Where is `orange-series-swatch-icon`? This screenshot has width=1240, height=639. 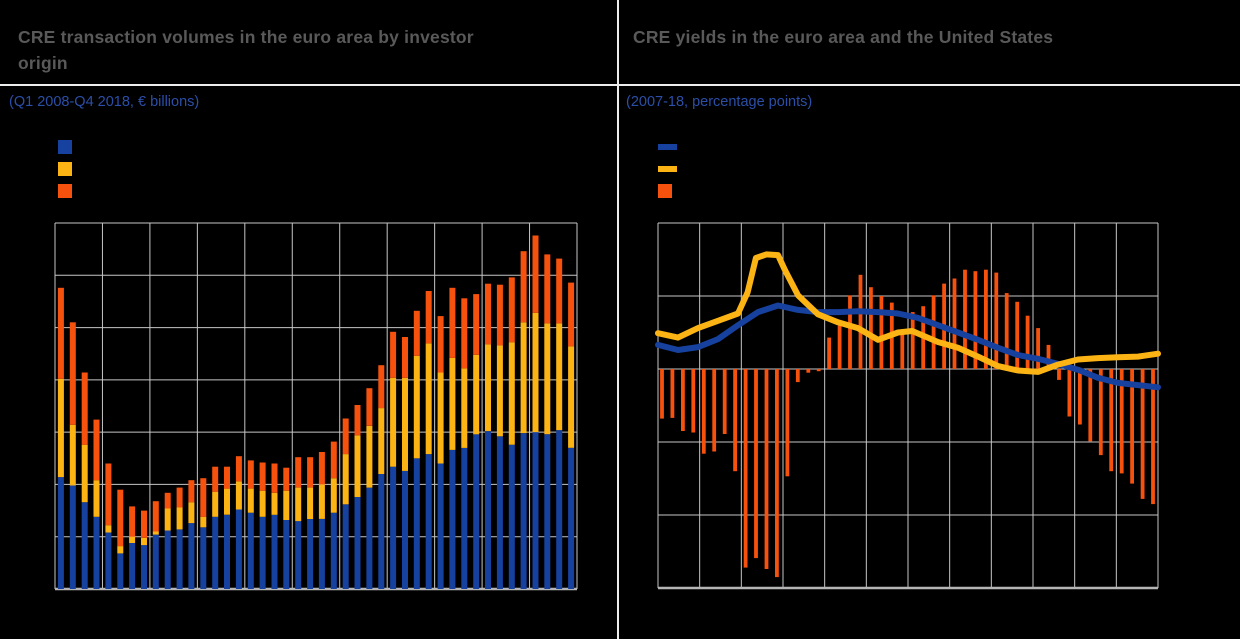
orange-series-swatch-icon is located at coordinates (65, 191).